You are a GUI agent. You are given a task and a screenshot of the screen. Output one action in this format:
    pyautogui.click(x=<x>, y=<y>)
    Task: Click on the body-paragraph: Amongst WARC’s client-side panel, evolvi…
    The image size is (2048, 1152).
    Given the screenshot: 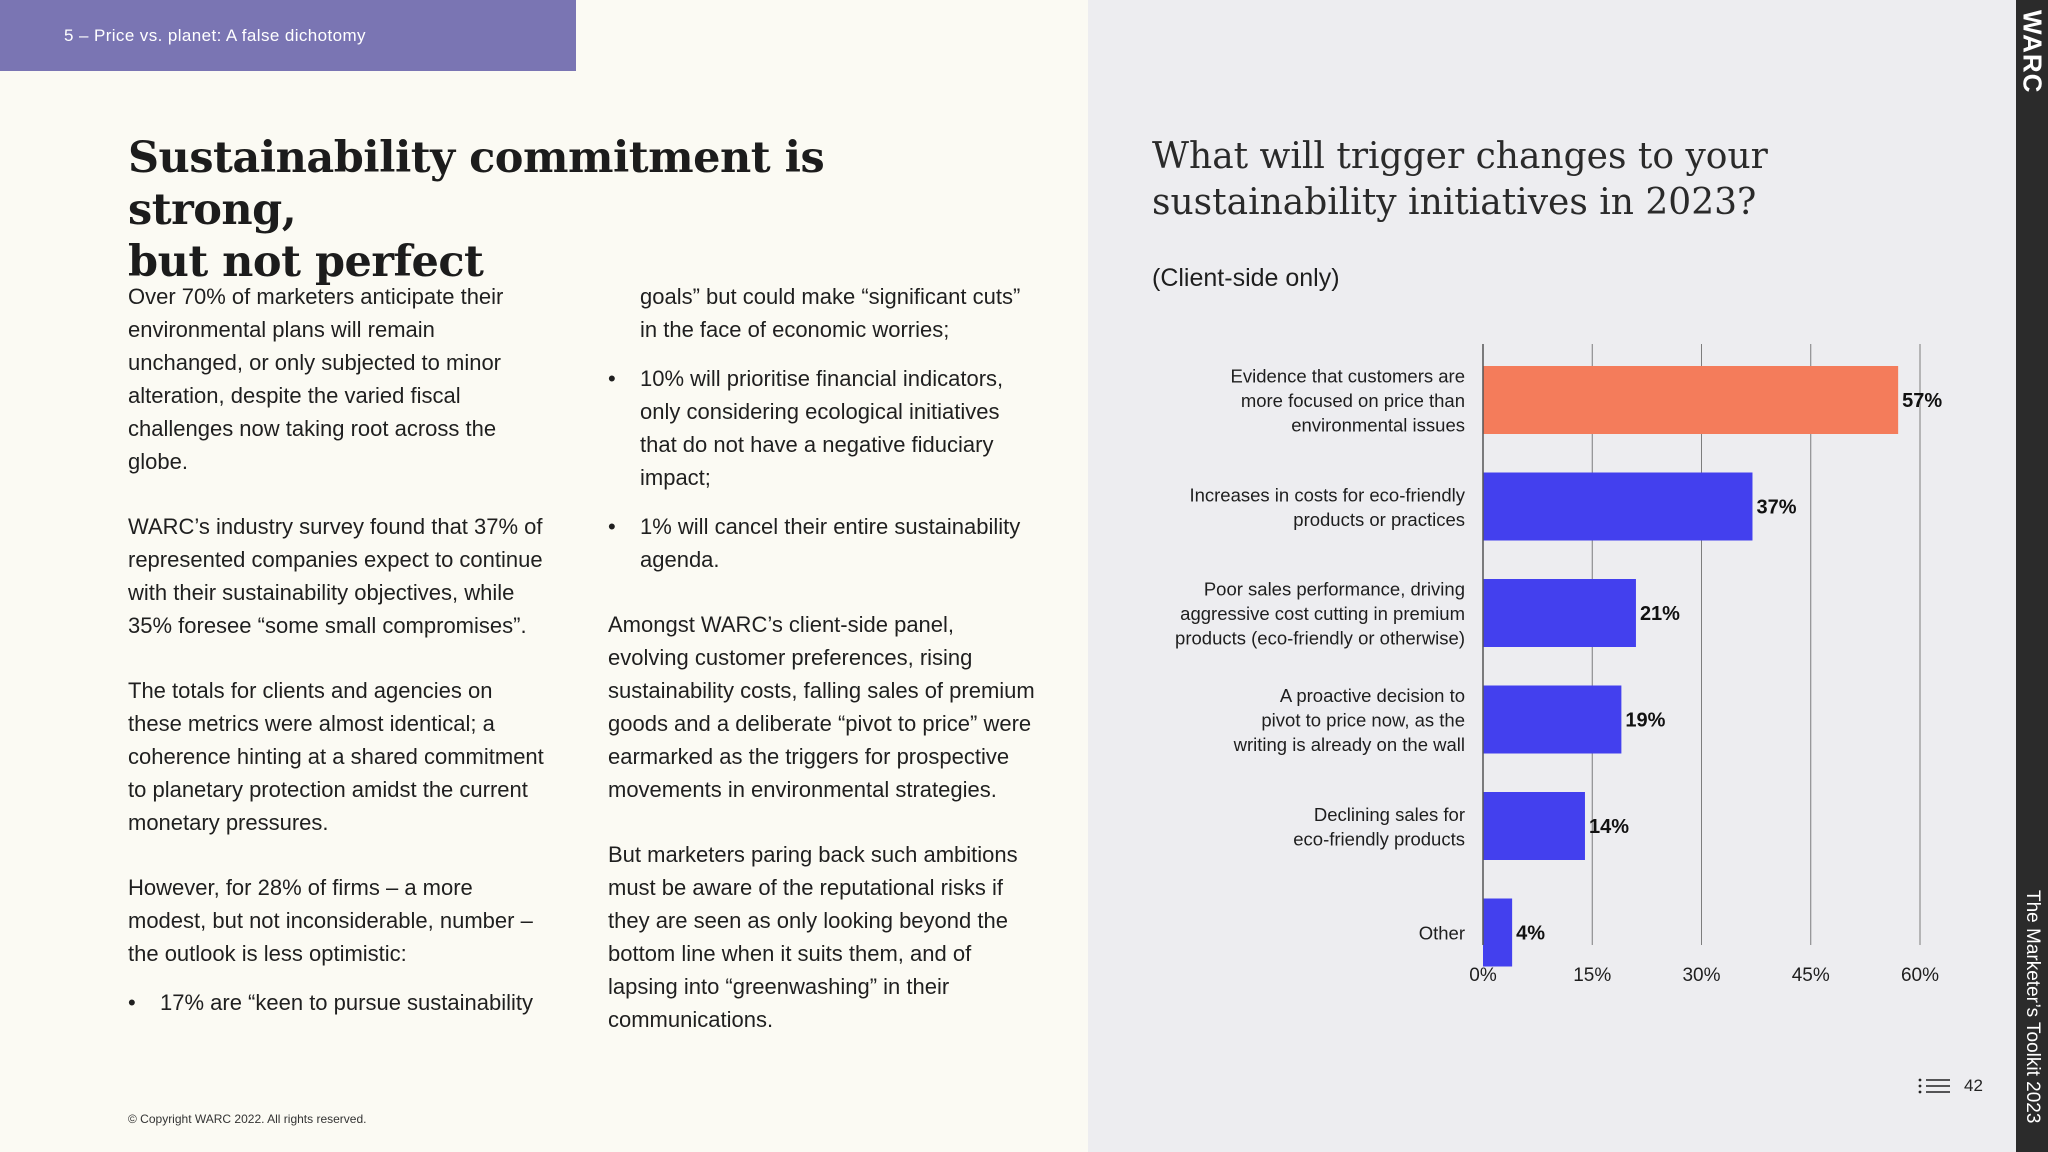 What is the action you would take?
    pyautogui.click(x=821, y=707)
    